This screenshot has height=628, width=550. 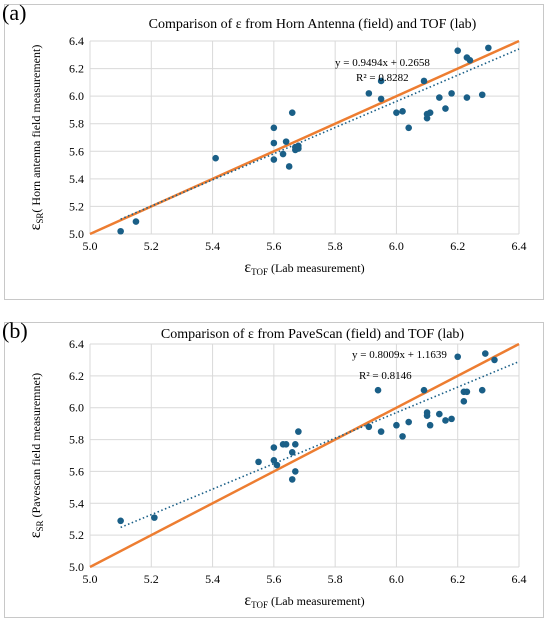 I want to click on trendline-equation: y = 0.9494x + 0.2658, so click(x=382, y=63).